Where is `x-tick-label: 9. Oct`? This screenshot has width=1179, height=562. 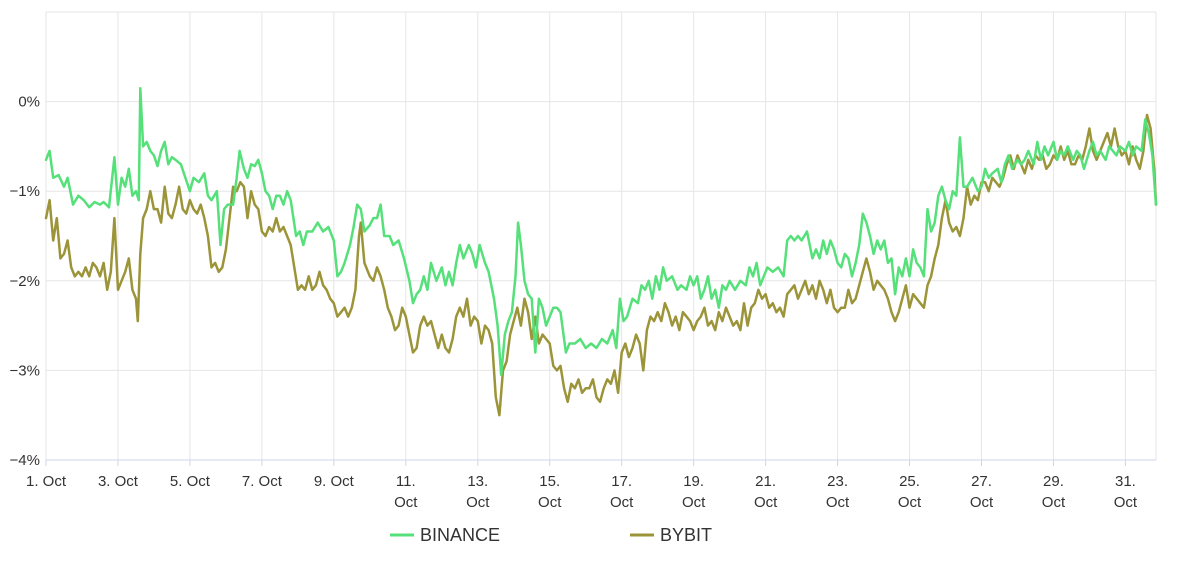 x-tick-label: 9. Oct is located at coordinates (334, 481).